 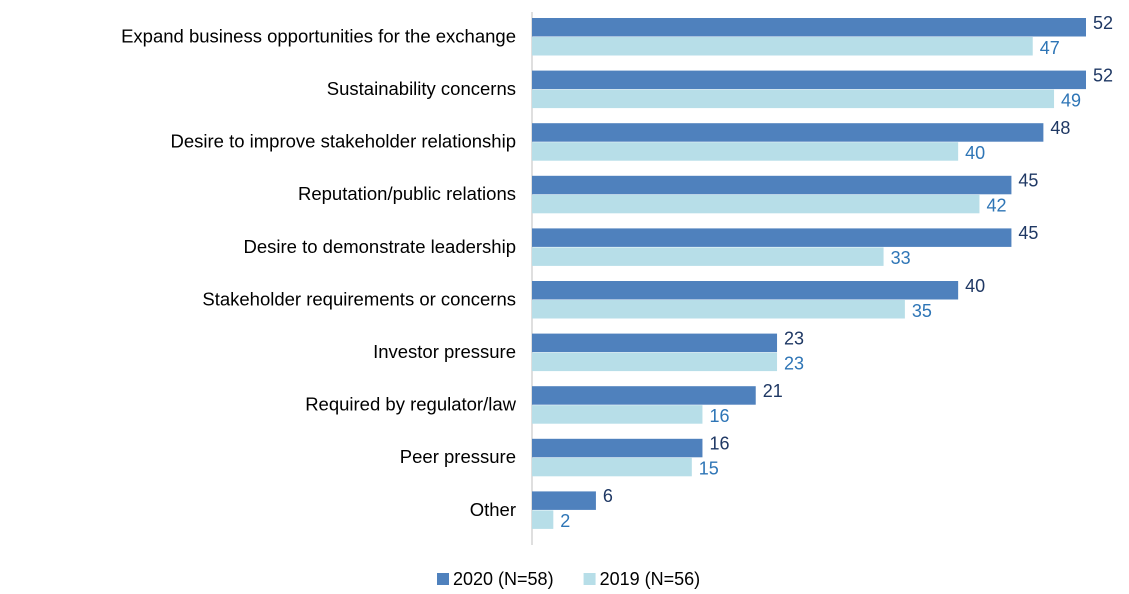 I want to click on category-label: Peer pressure, so click(x=458, y=456).